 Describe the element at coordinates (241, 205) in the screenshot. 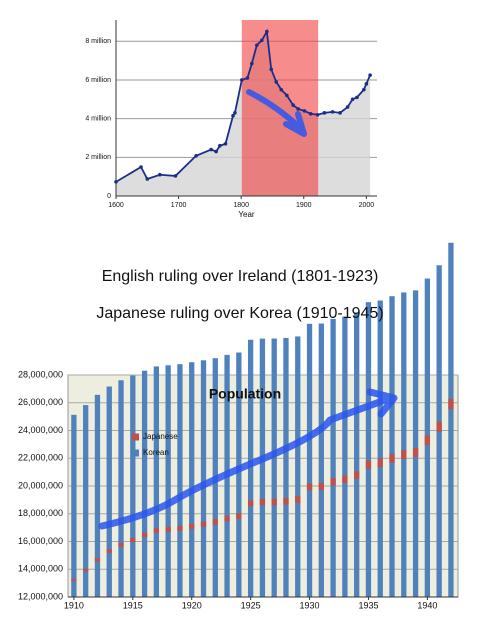

I see `x-tick-label: 1800` at that location.